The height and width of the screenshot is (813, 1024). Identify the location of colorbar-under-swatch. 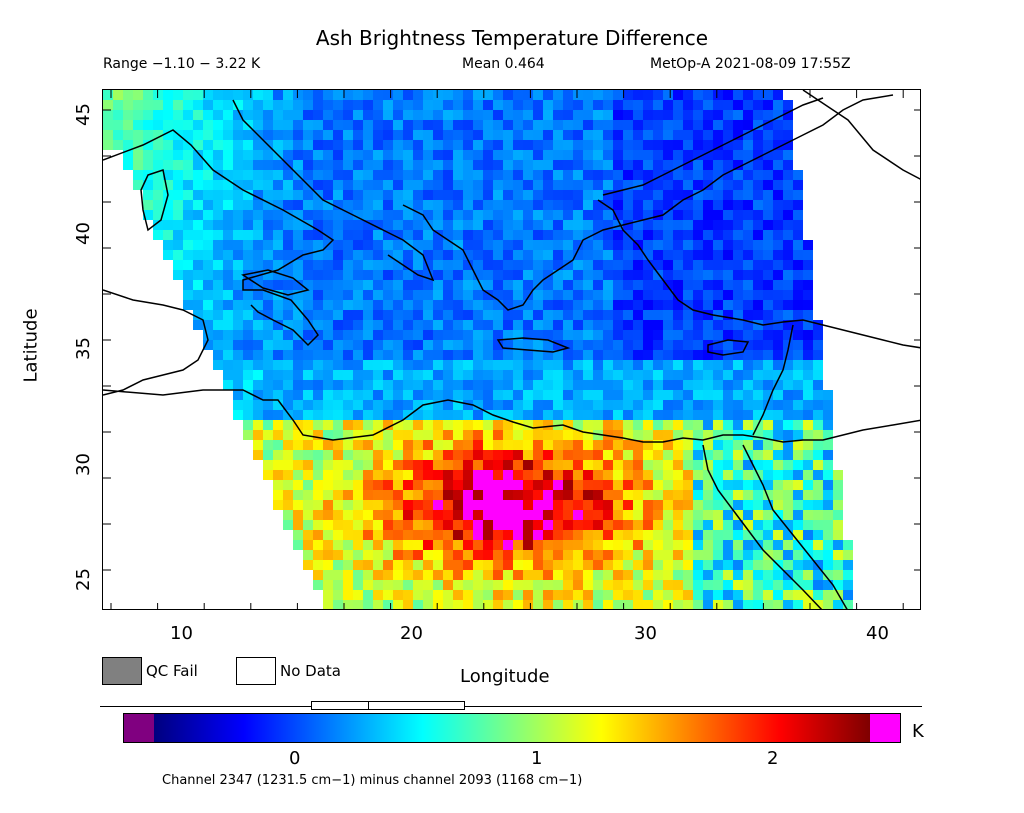
(139, 728).